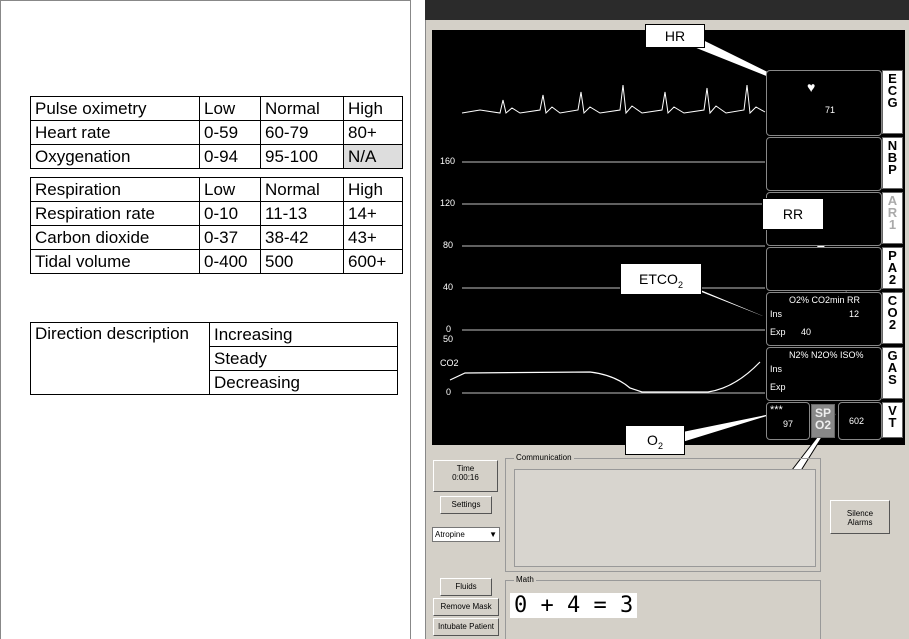 The height and width of the screenshot is (639, 909). I want to click on group-label: Math, so click(525, 579).